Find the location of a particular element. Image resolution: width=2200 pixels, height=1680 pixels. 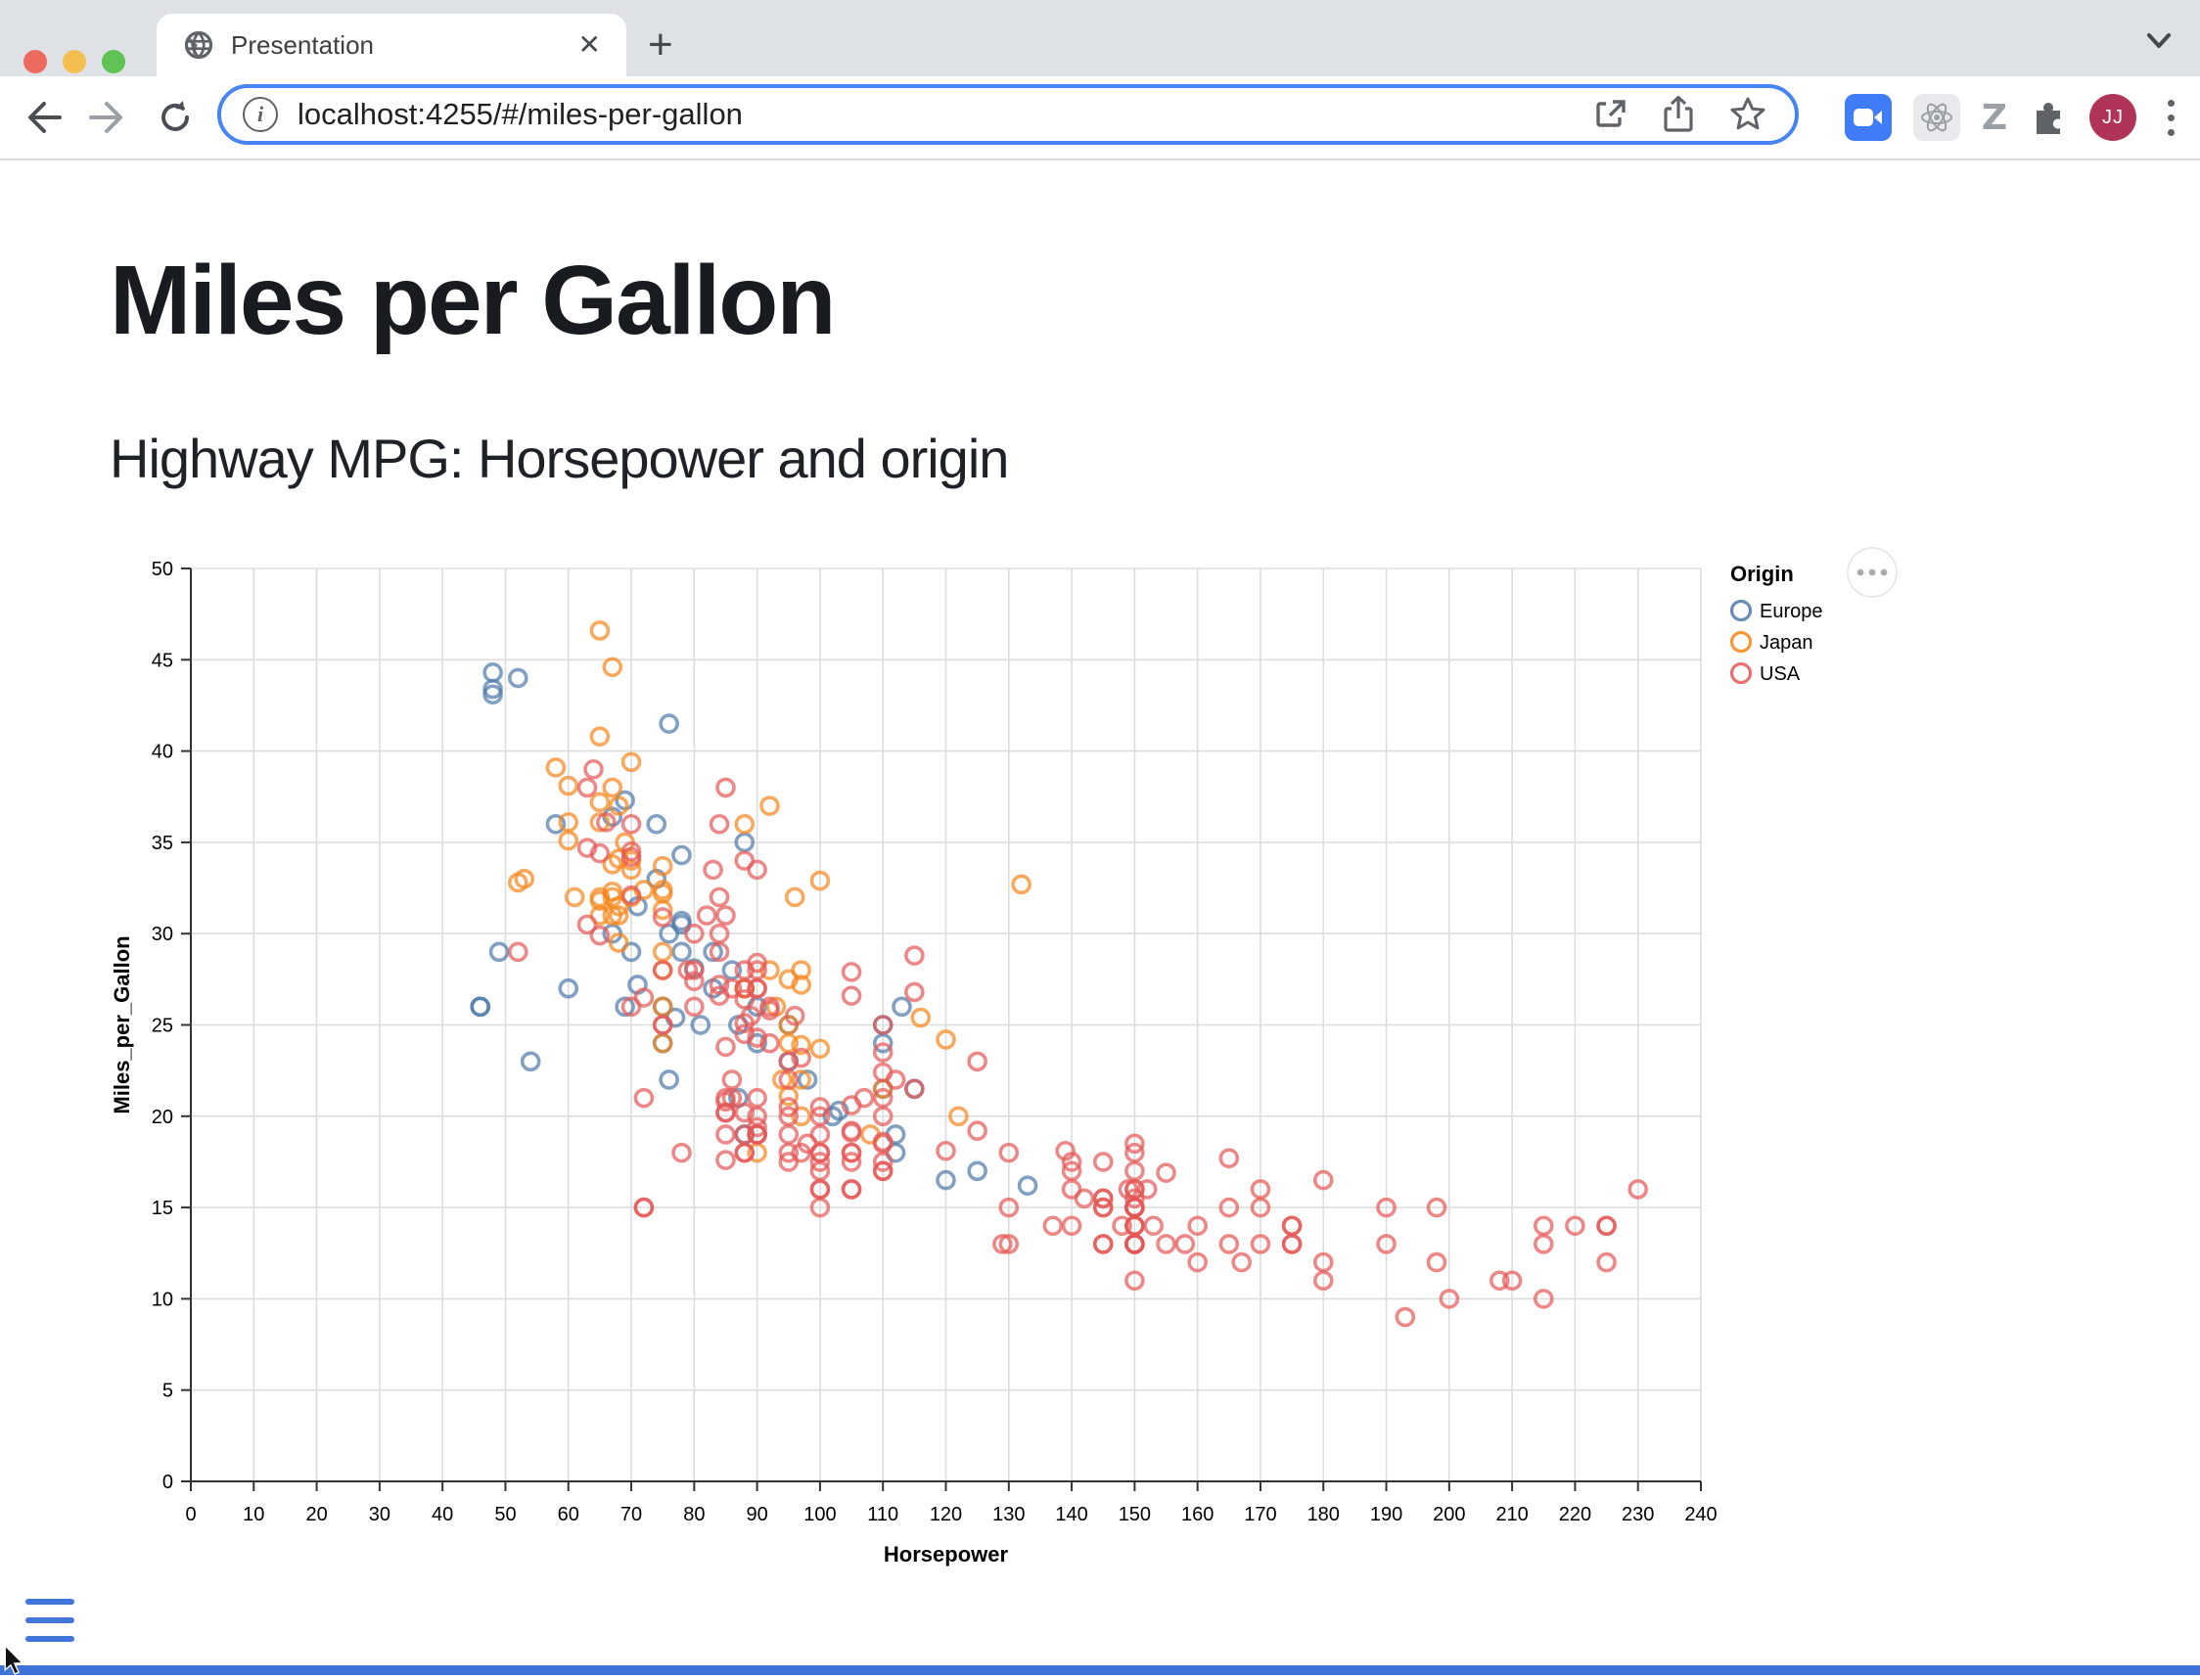

page-subtitle: Highway MPG: Horsepower and origin is located at coordinates (559, 458).